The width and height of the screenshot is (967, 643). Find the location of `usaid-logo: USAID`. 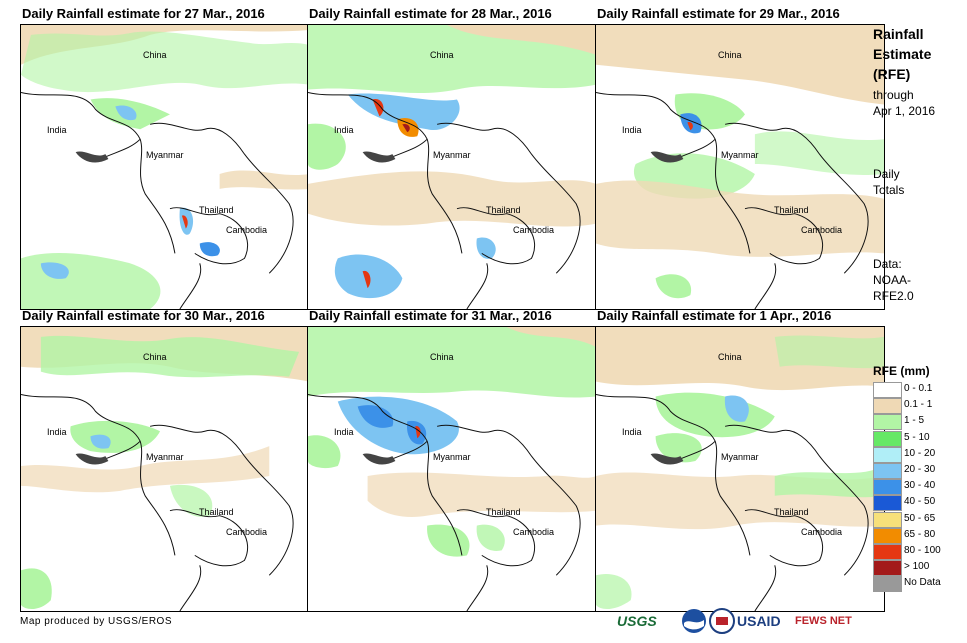

usaid-logo: USAID is located at coordinates (765, 621).